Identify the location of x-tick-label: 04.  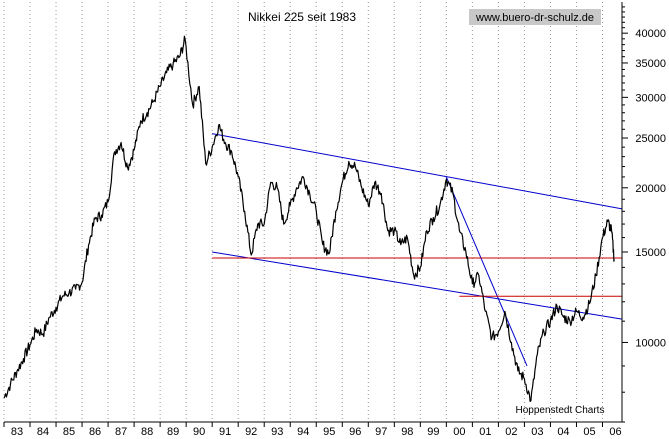
(563, 432).